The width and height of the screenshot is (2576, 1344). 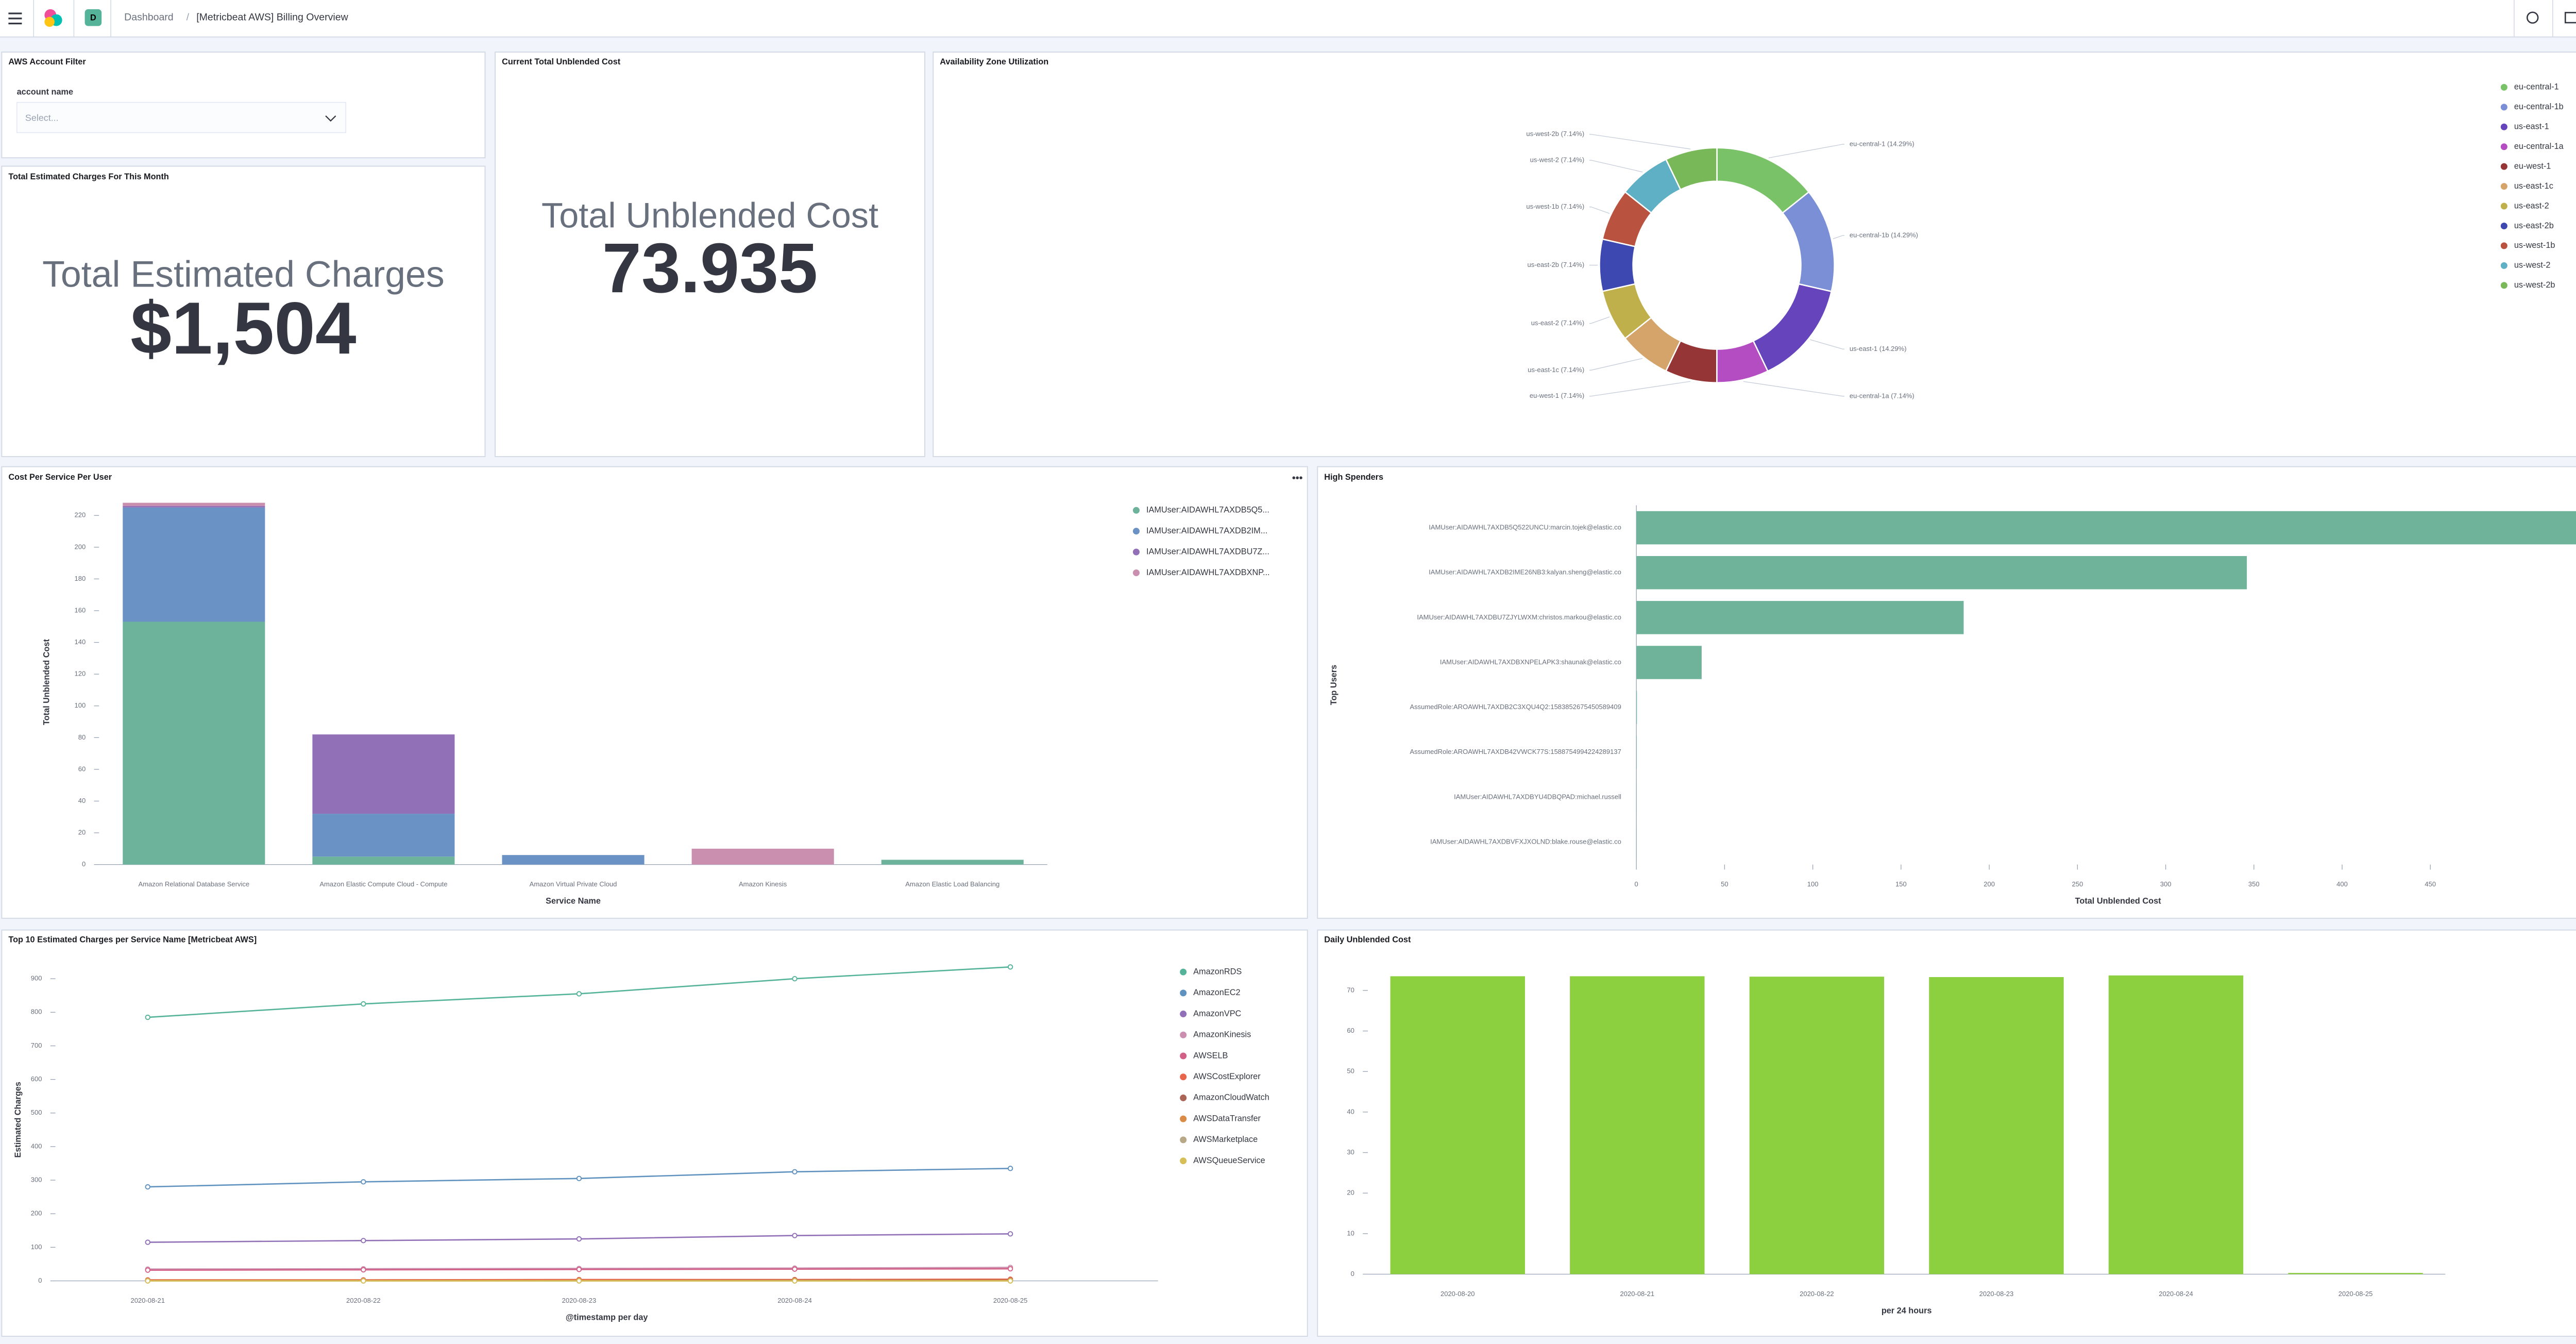 I want to click on legend-label: us-east-1, so click(x=2531, y=127).